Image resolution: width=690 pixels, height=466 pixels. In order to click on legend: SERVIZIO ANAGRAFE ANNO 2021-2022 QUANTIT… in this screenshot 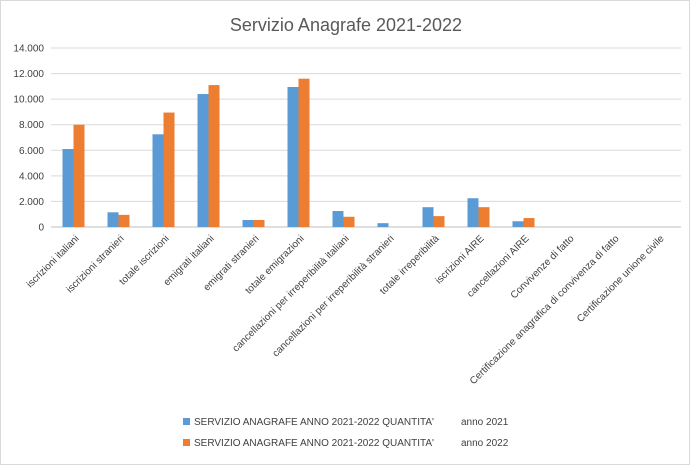, I will do `click(346, 433)`.